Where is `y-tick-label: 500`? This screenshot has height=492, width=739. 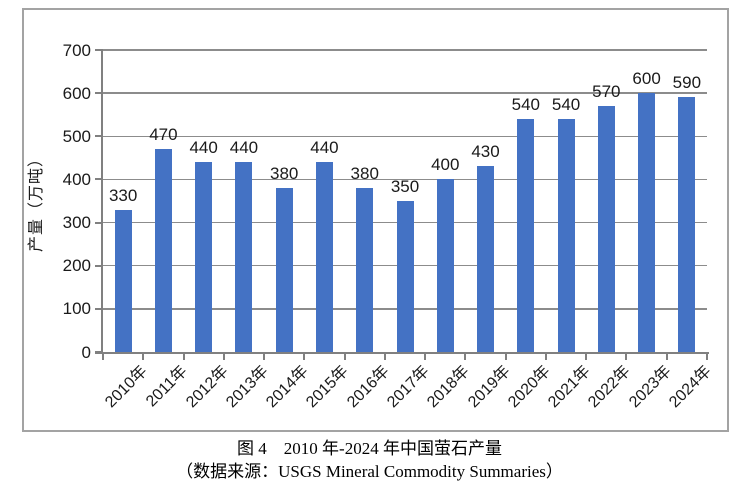
y-tick-label: 500 is located at coordinates (76, 136).